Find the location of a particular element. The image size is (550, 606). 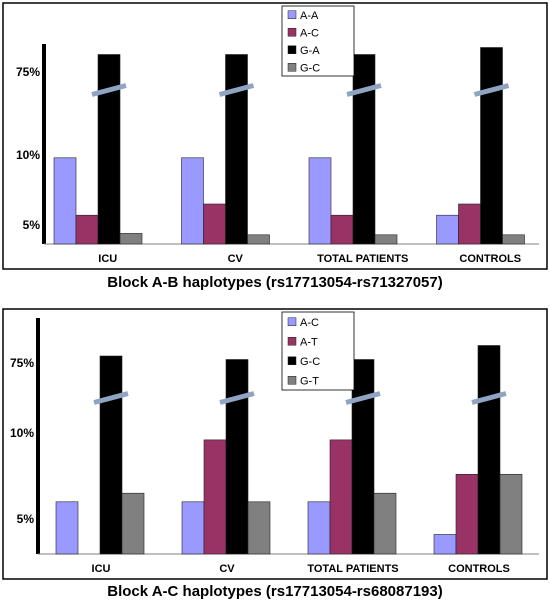

chart-1-y-tick-label: 75% is located at coordinates (28, 72).